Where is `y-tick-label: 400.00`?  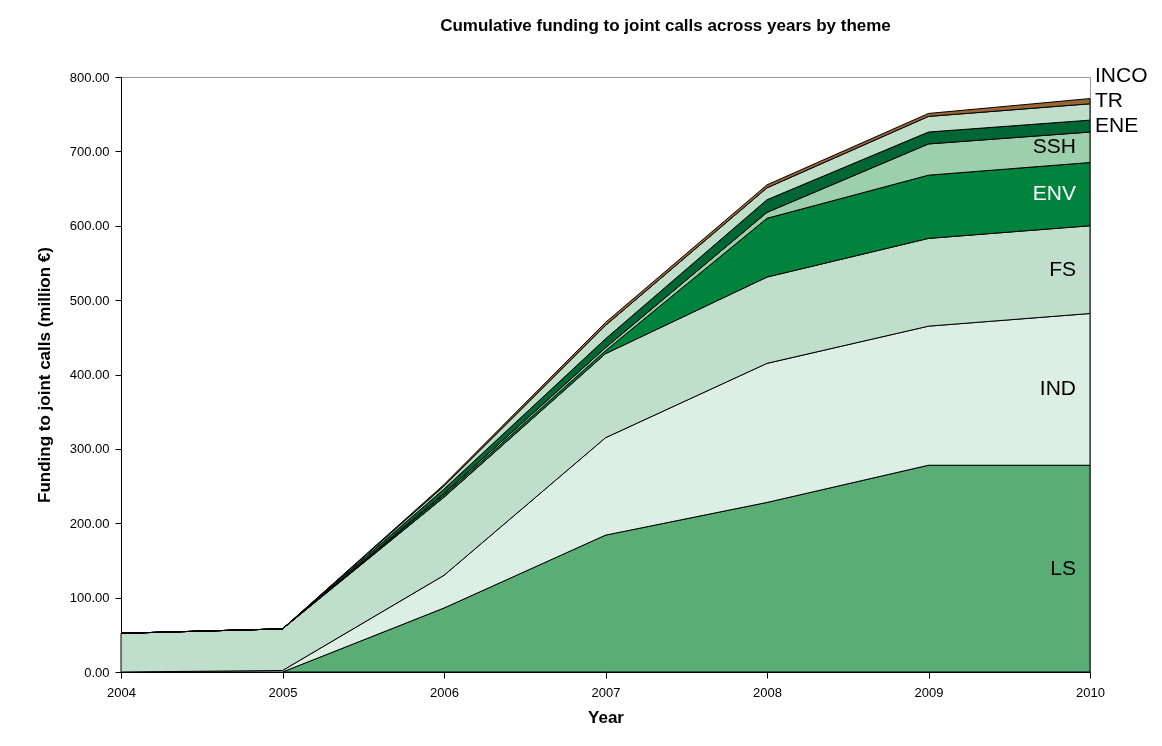 y-tick-label: 400.00 is located at coordinates (89, 374).